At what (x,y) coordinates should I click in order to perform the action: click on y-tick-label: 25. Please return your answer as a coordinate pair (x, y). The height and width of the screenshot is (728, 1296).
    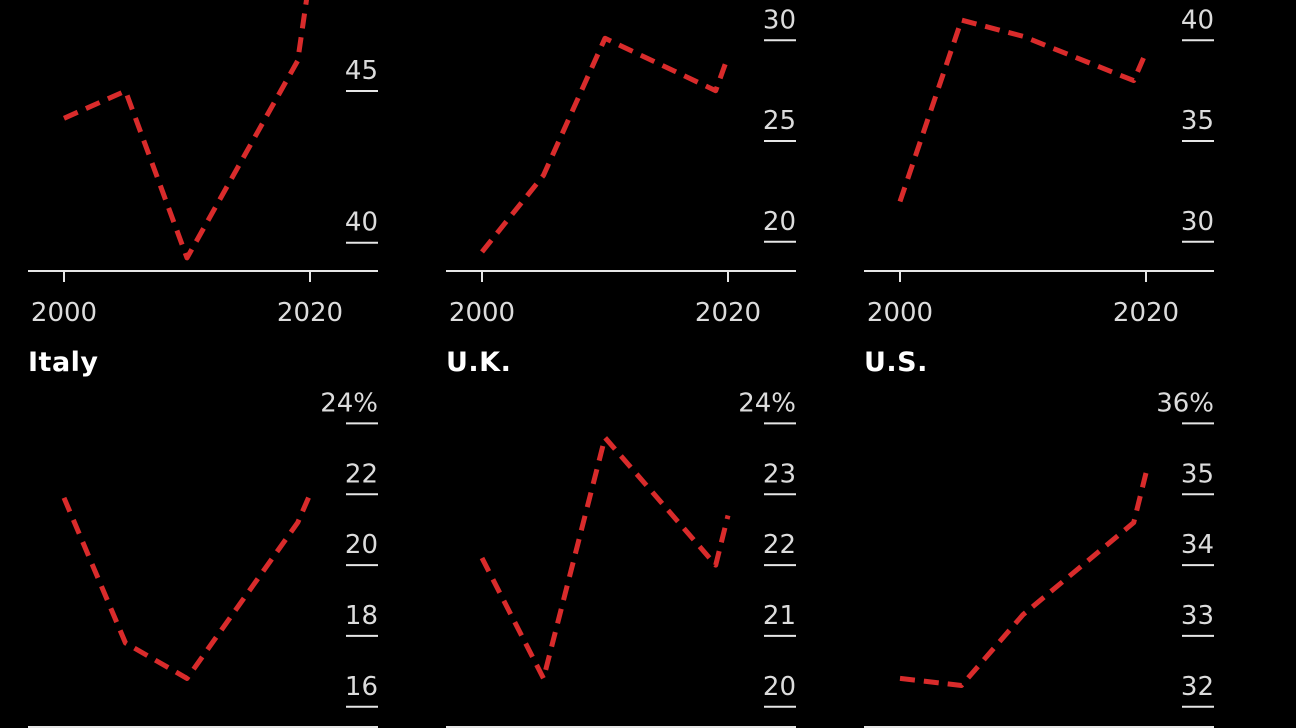
    Looking at the image, I should click on (779, 121).